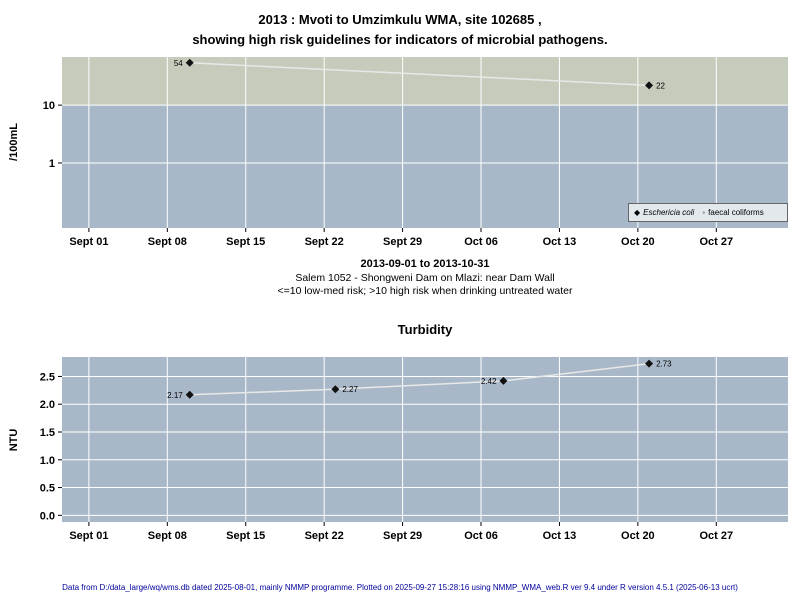  What do you see at coordinates (736, 212) in the screenshot?
I see `legend-label-faecal-coliforms: faecal coliforms` at bounding box center [736, 212].